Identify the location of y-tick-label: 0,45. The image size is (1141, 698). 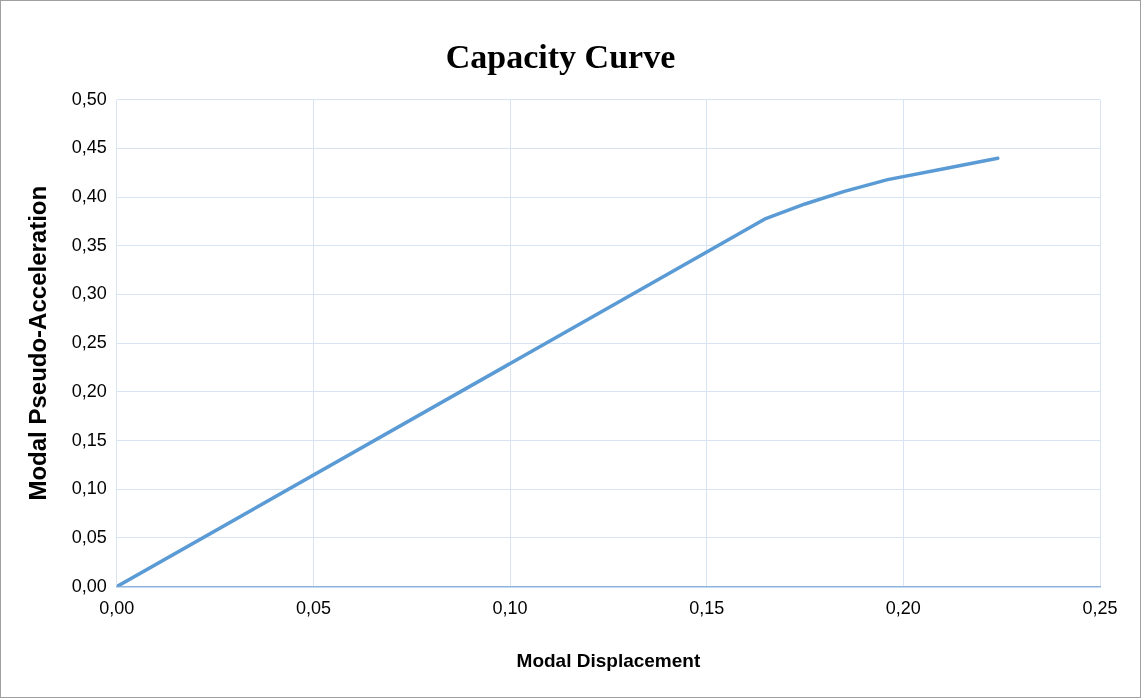
(89, 147).